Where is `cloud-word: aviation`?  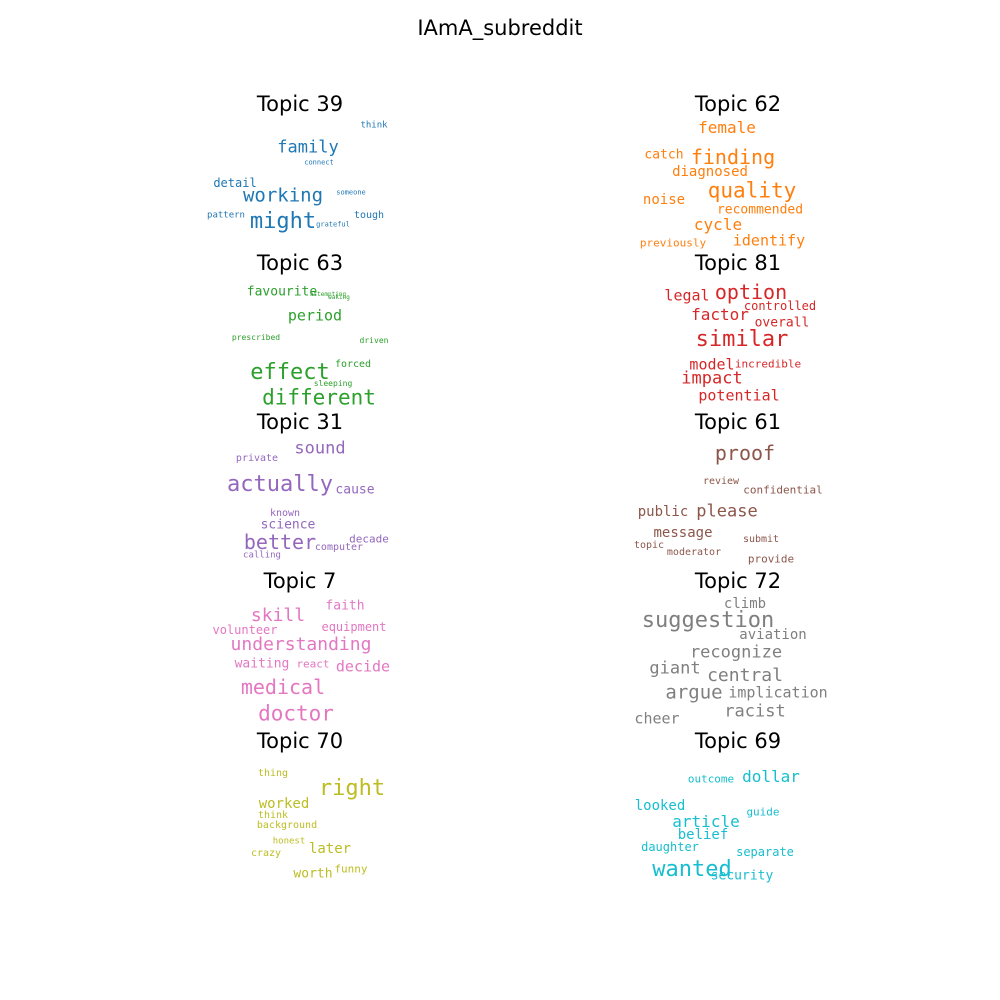
cloud-word: aviation is located at coordinates (773, 635).